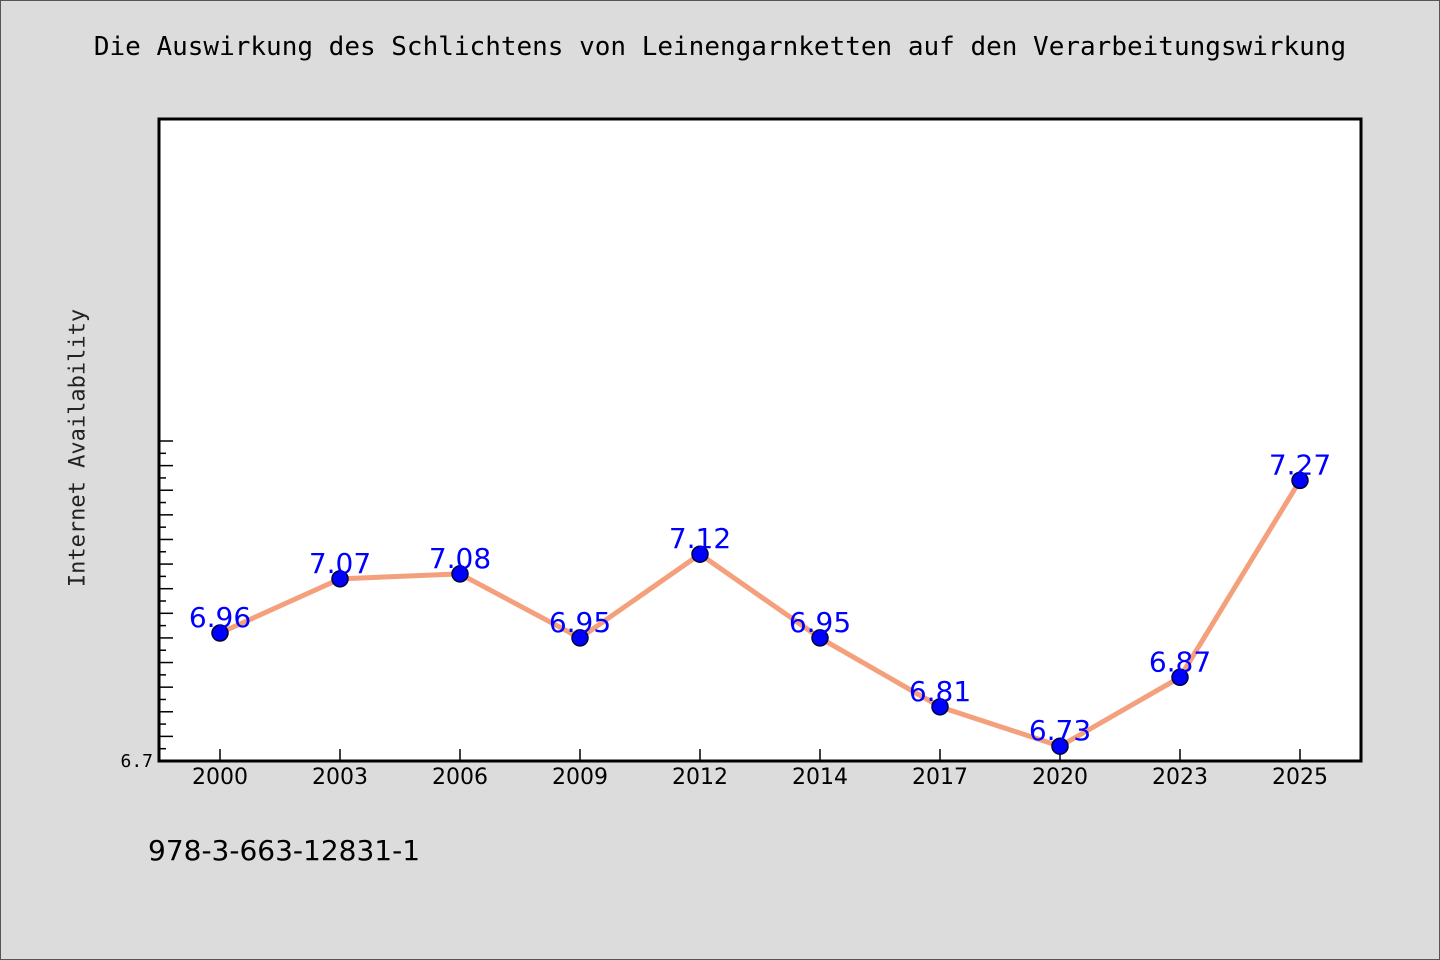 This screenshot has width=1440, height=960. What do you see at coordinates (700, 777) in the screenshot?
I see `x-tick-label: 2012` at bounding box center [700, 777].